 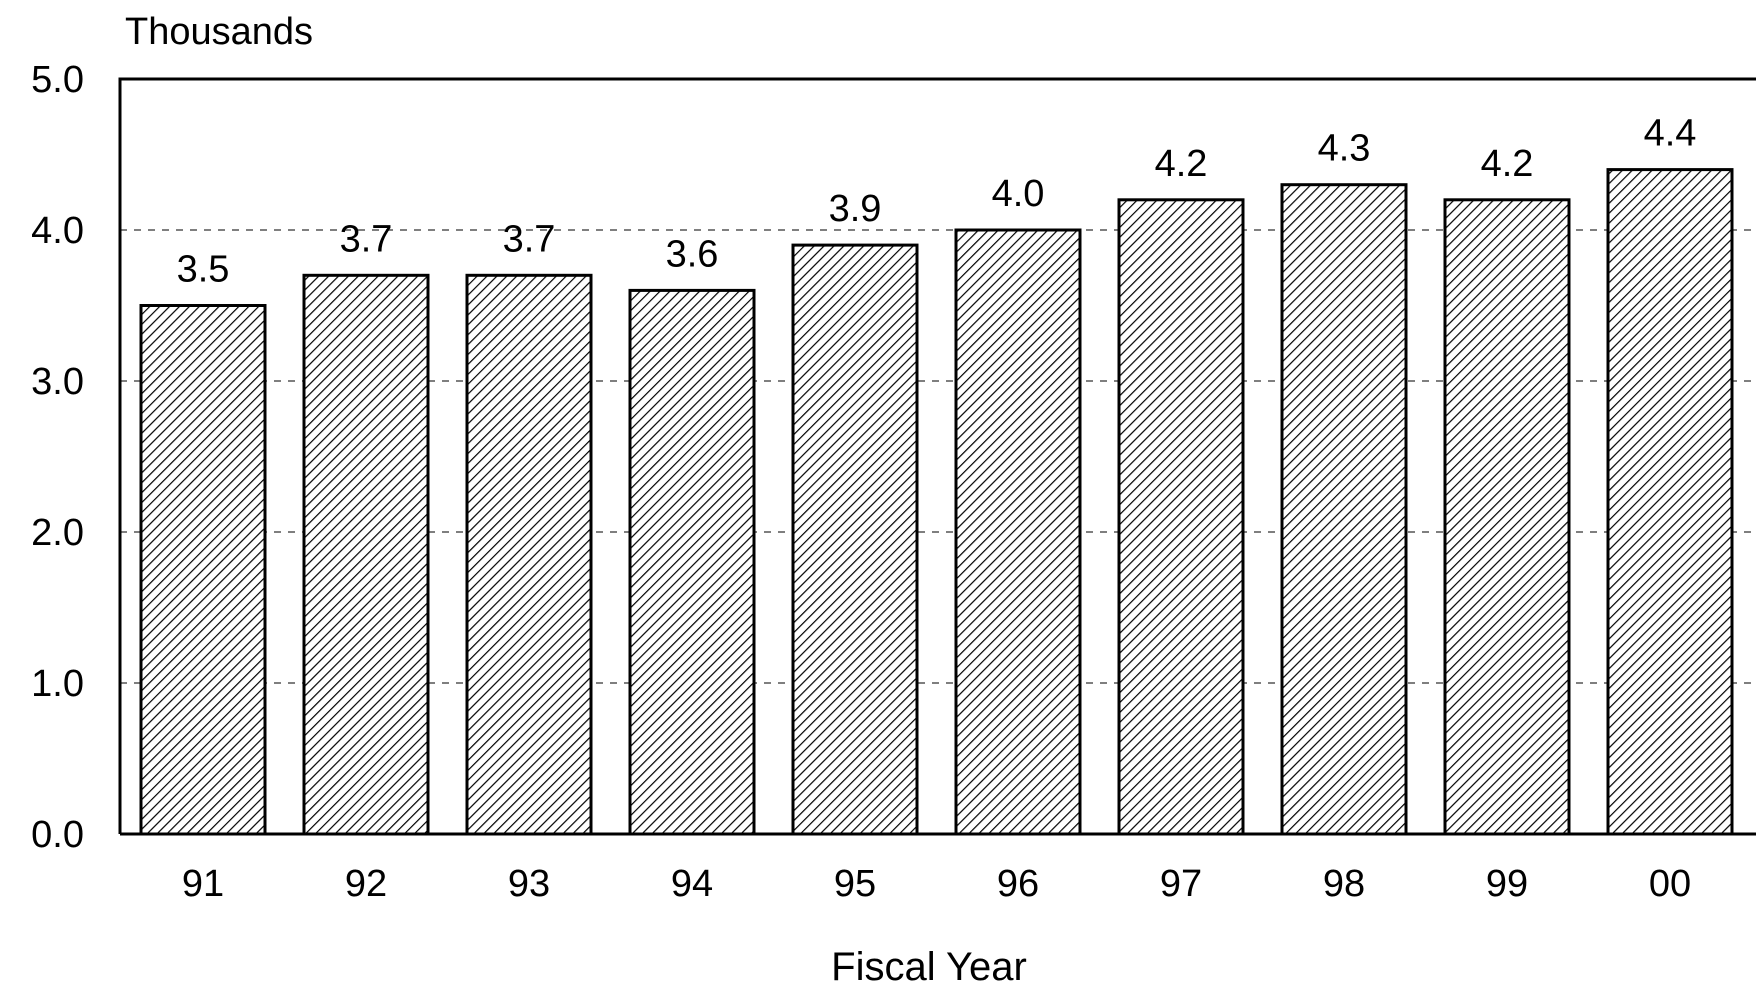 I want to click on x-axis-ticks: 91 92 93 94 95 96 97 98 99 00, so click(x=936, y=884).